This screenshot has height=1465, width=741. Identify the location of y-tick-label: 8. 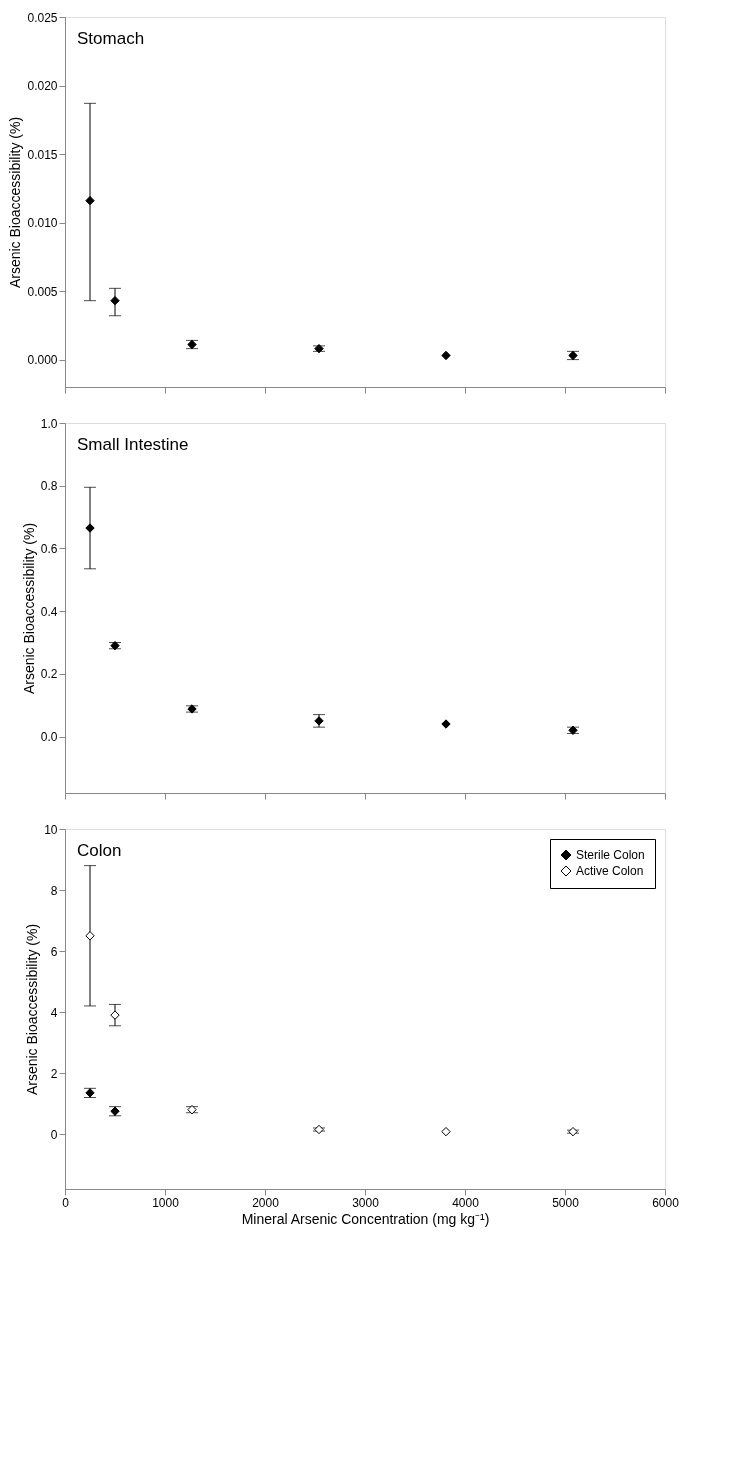
(54, 890).